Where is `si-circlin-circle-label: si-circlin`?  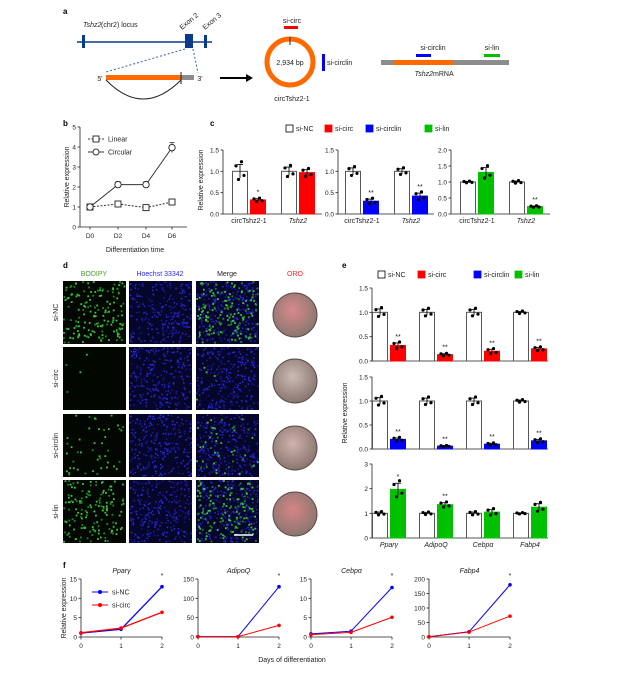 si-circlin-circle-label: si-circlin is located at coordinates (339, 63).